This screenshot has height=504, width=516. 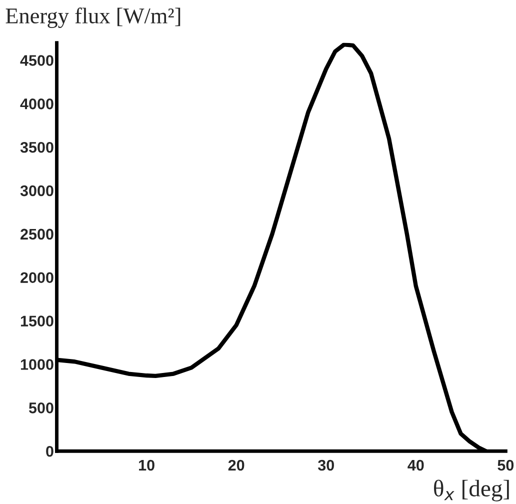 I want to click on x-axis-title: θ$_{x}$ [deg], so click(x=471, y=491).